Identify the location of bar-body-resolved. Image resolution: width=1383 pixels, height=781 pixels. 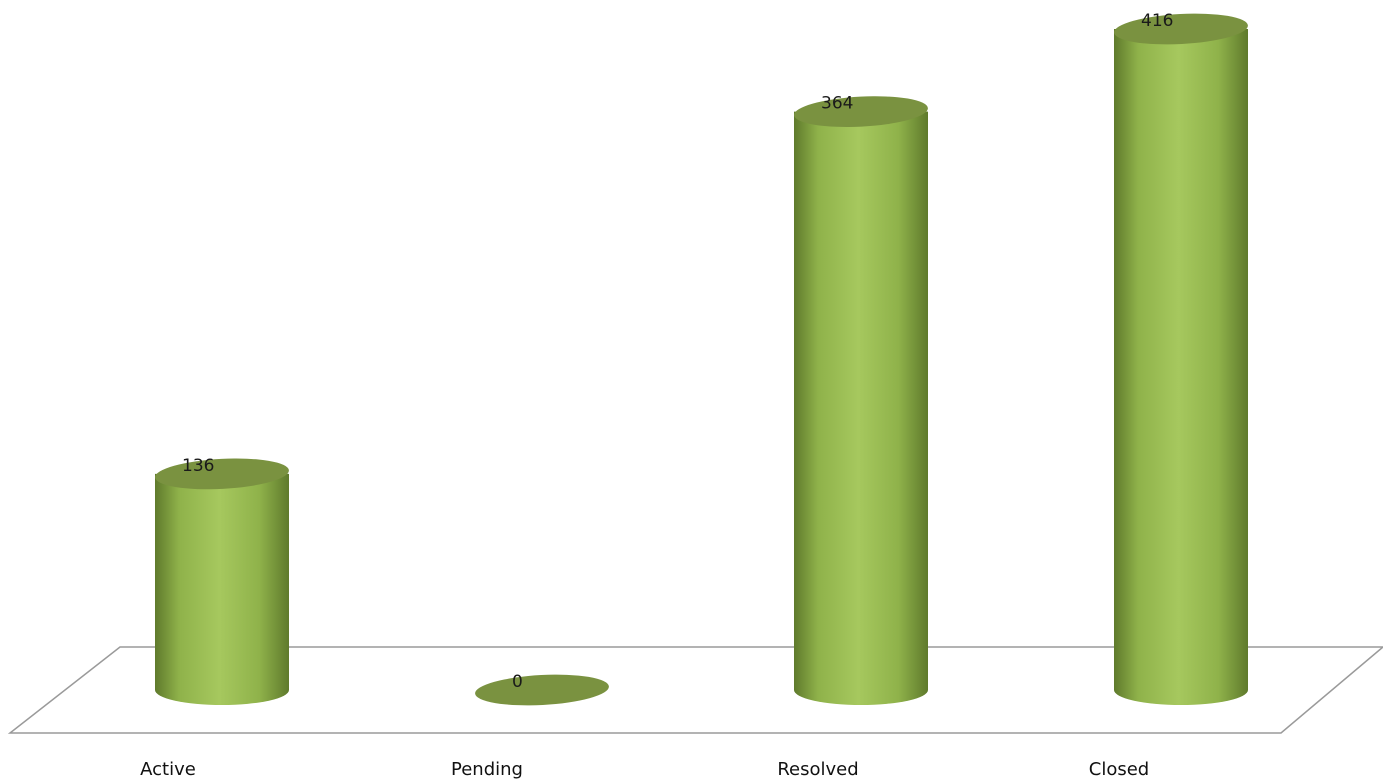
(861, 408).